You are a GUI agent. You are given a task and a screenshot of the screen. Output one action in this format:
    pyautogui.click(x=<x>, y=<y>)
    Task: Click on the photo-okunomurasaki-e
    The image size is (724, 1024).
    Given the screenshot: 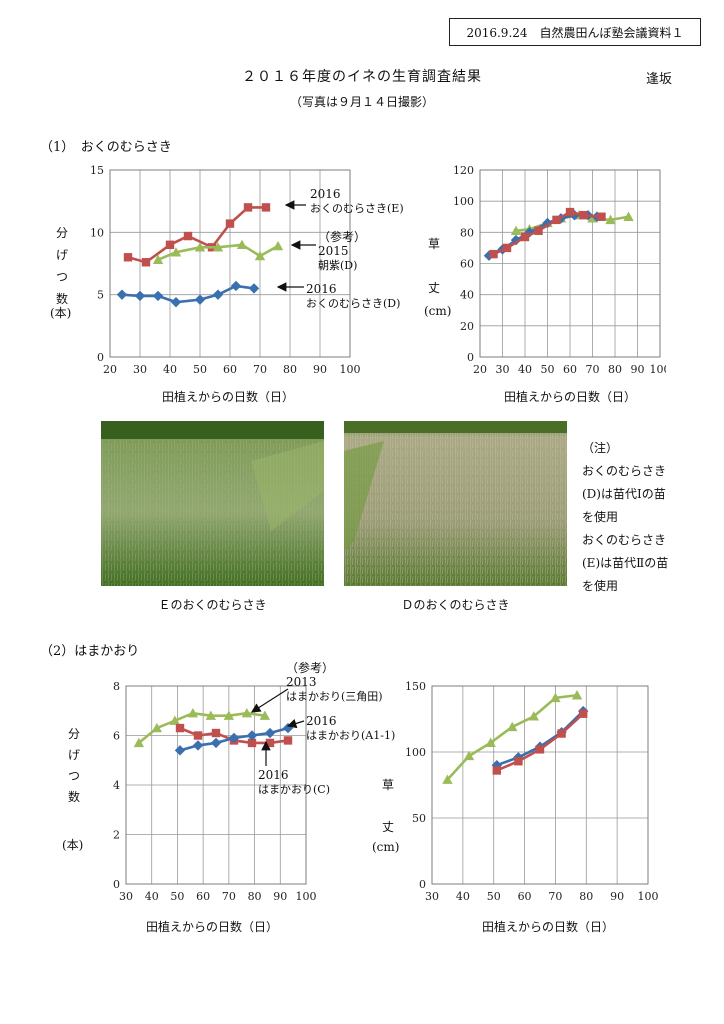 What is the action you would take?
    pyautogui.click(x=212, y=503)
    